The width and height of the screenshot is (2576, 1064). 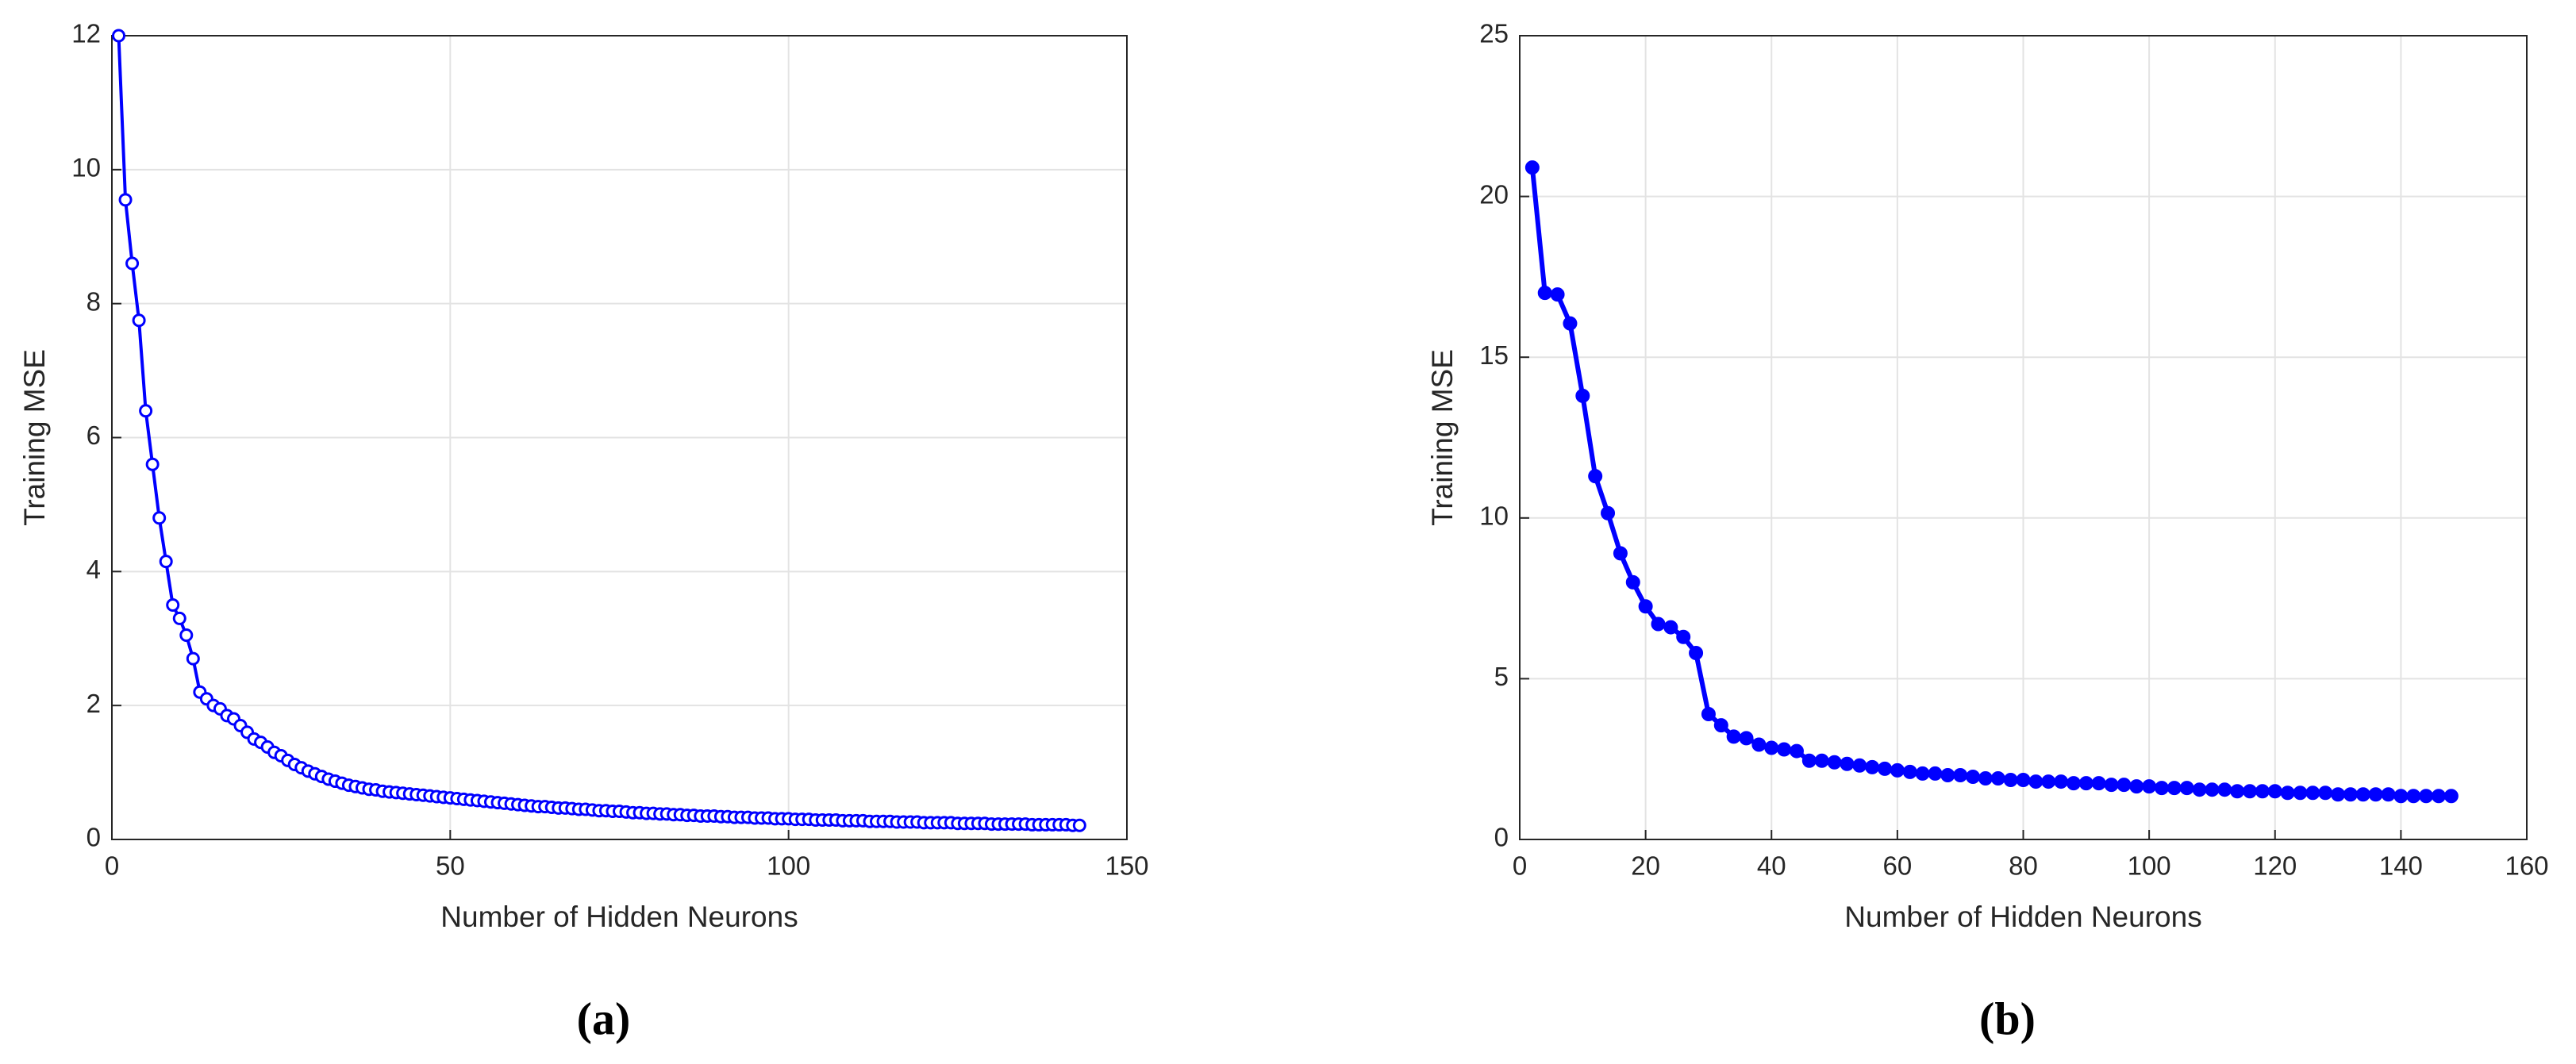 I want to click on x-tick-label: 80, so click(x=2024, y=866).